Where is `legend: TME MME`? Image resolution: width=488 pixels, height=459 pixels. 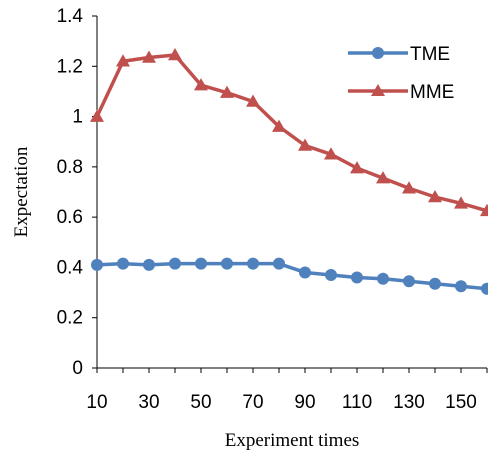 legend: TME MME is located at coordinates (401, 73).